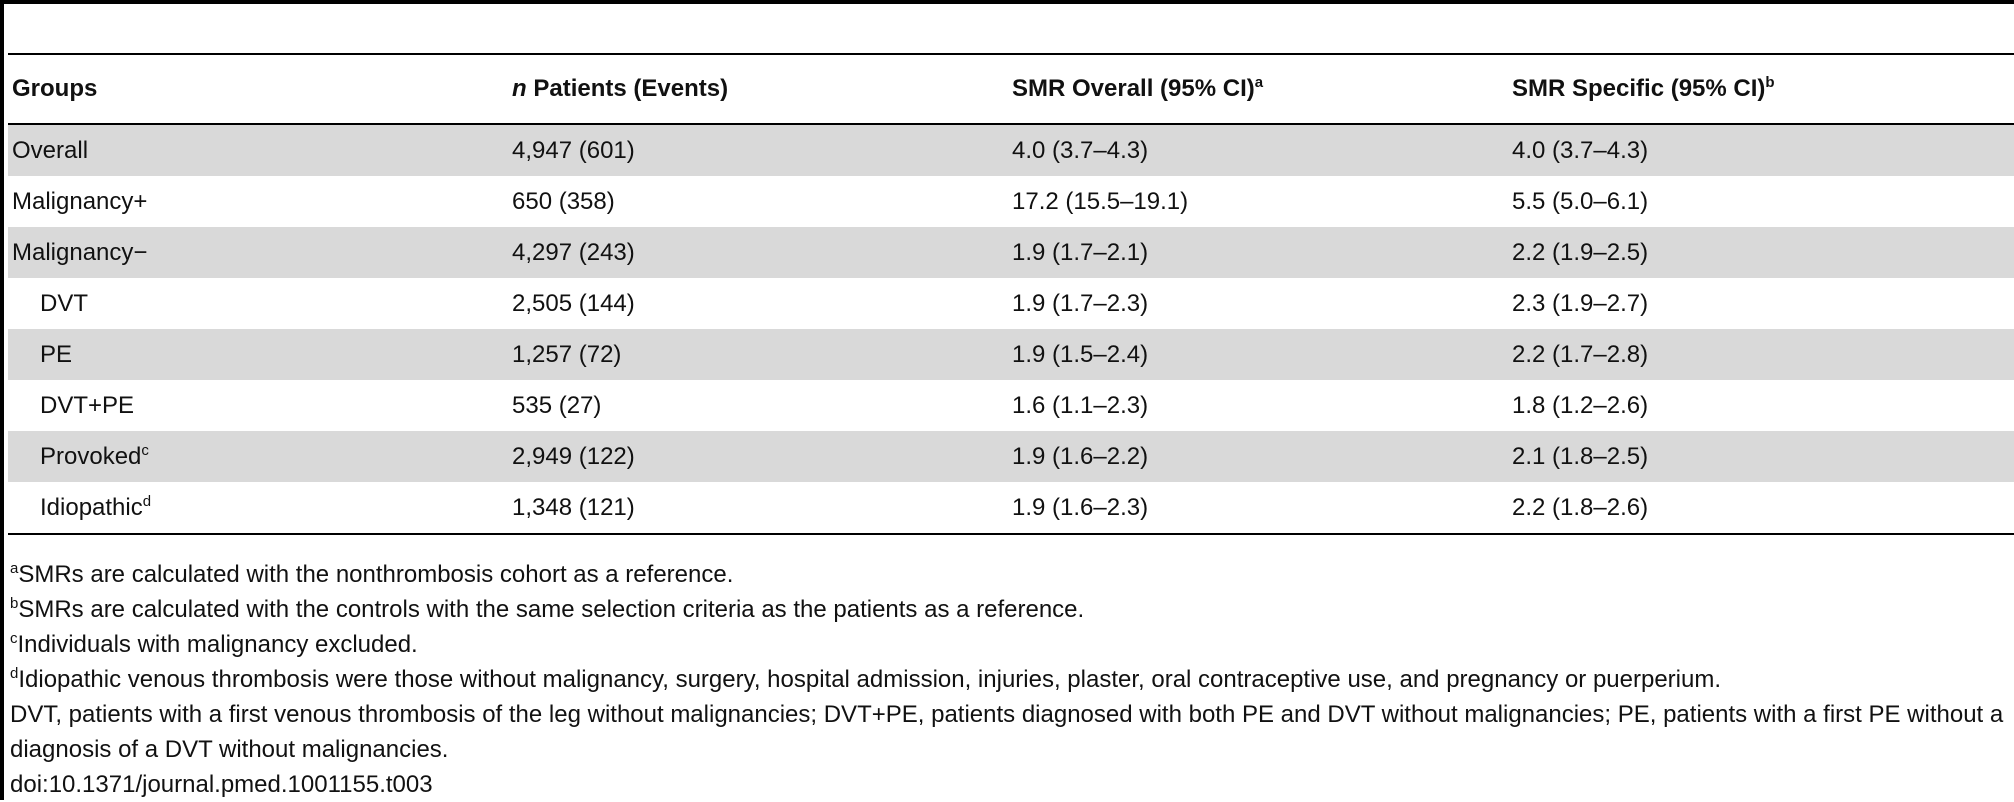  I want to click on cell-group: Provokedc, so click(94, 455).